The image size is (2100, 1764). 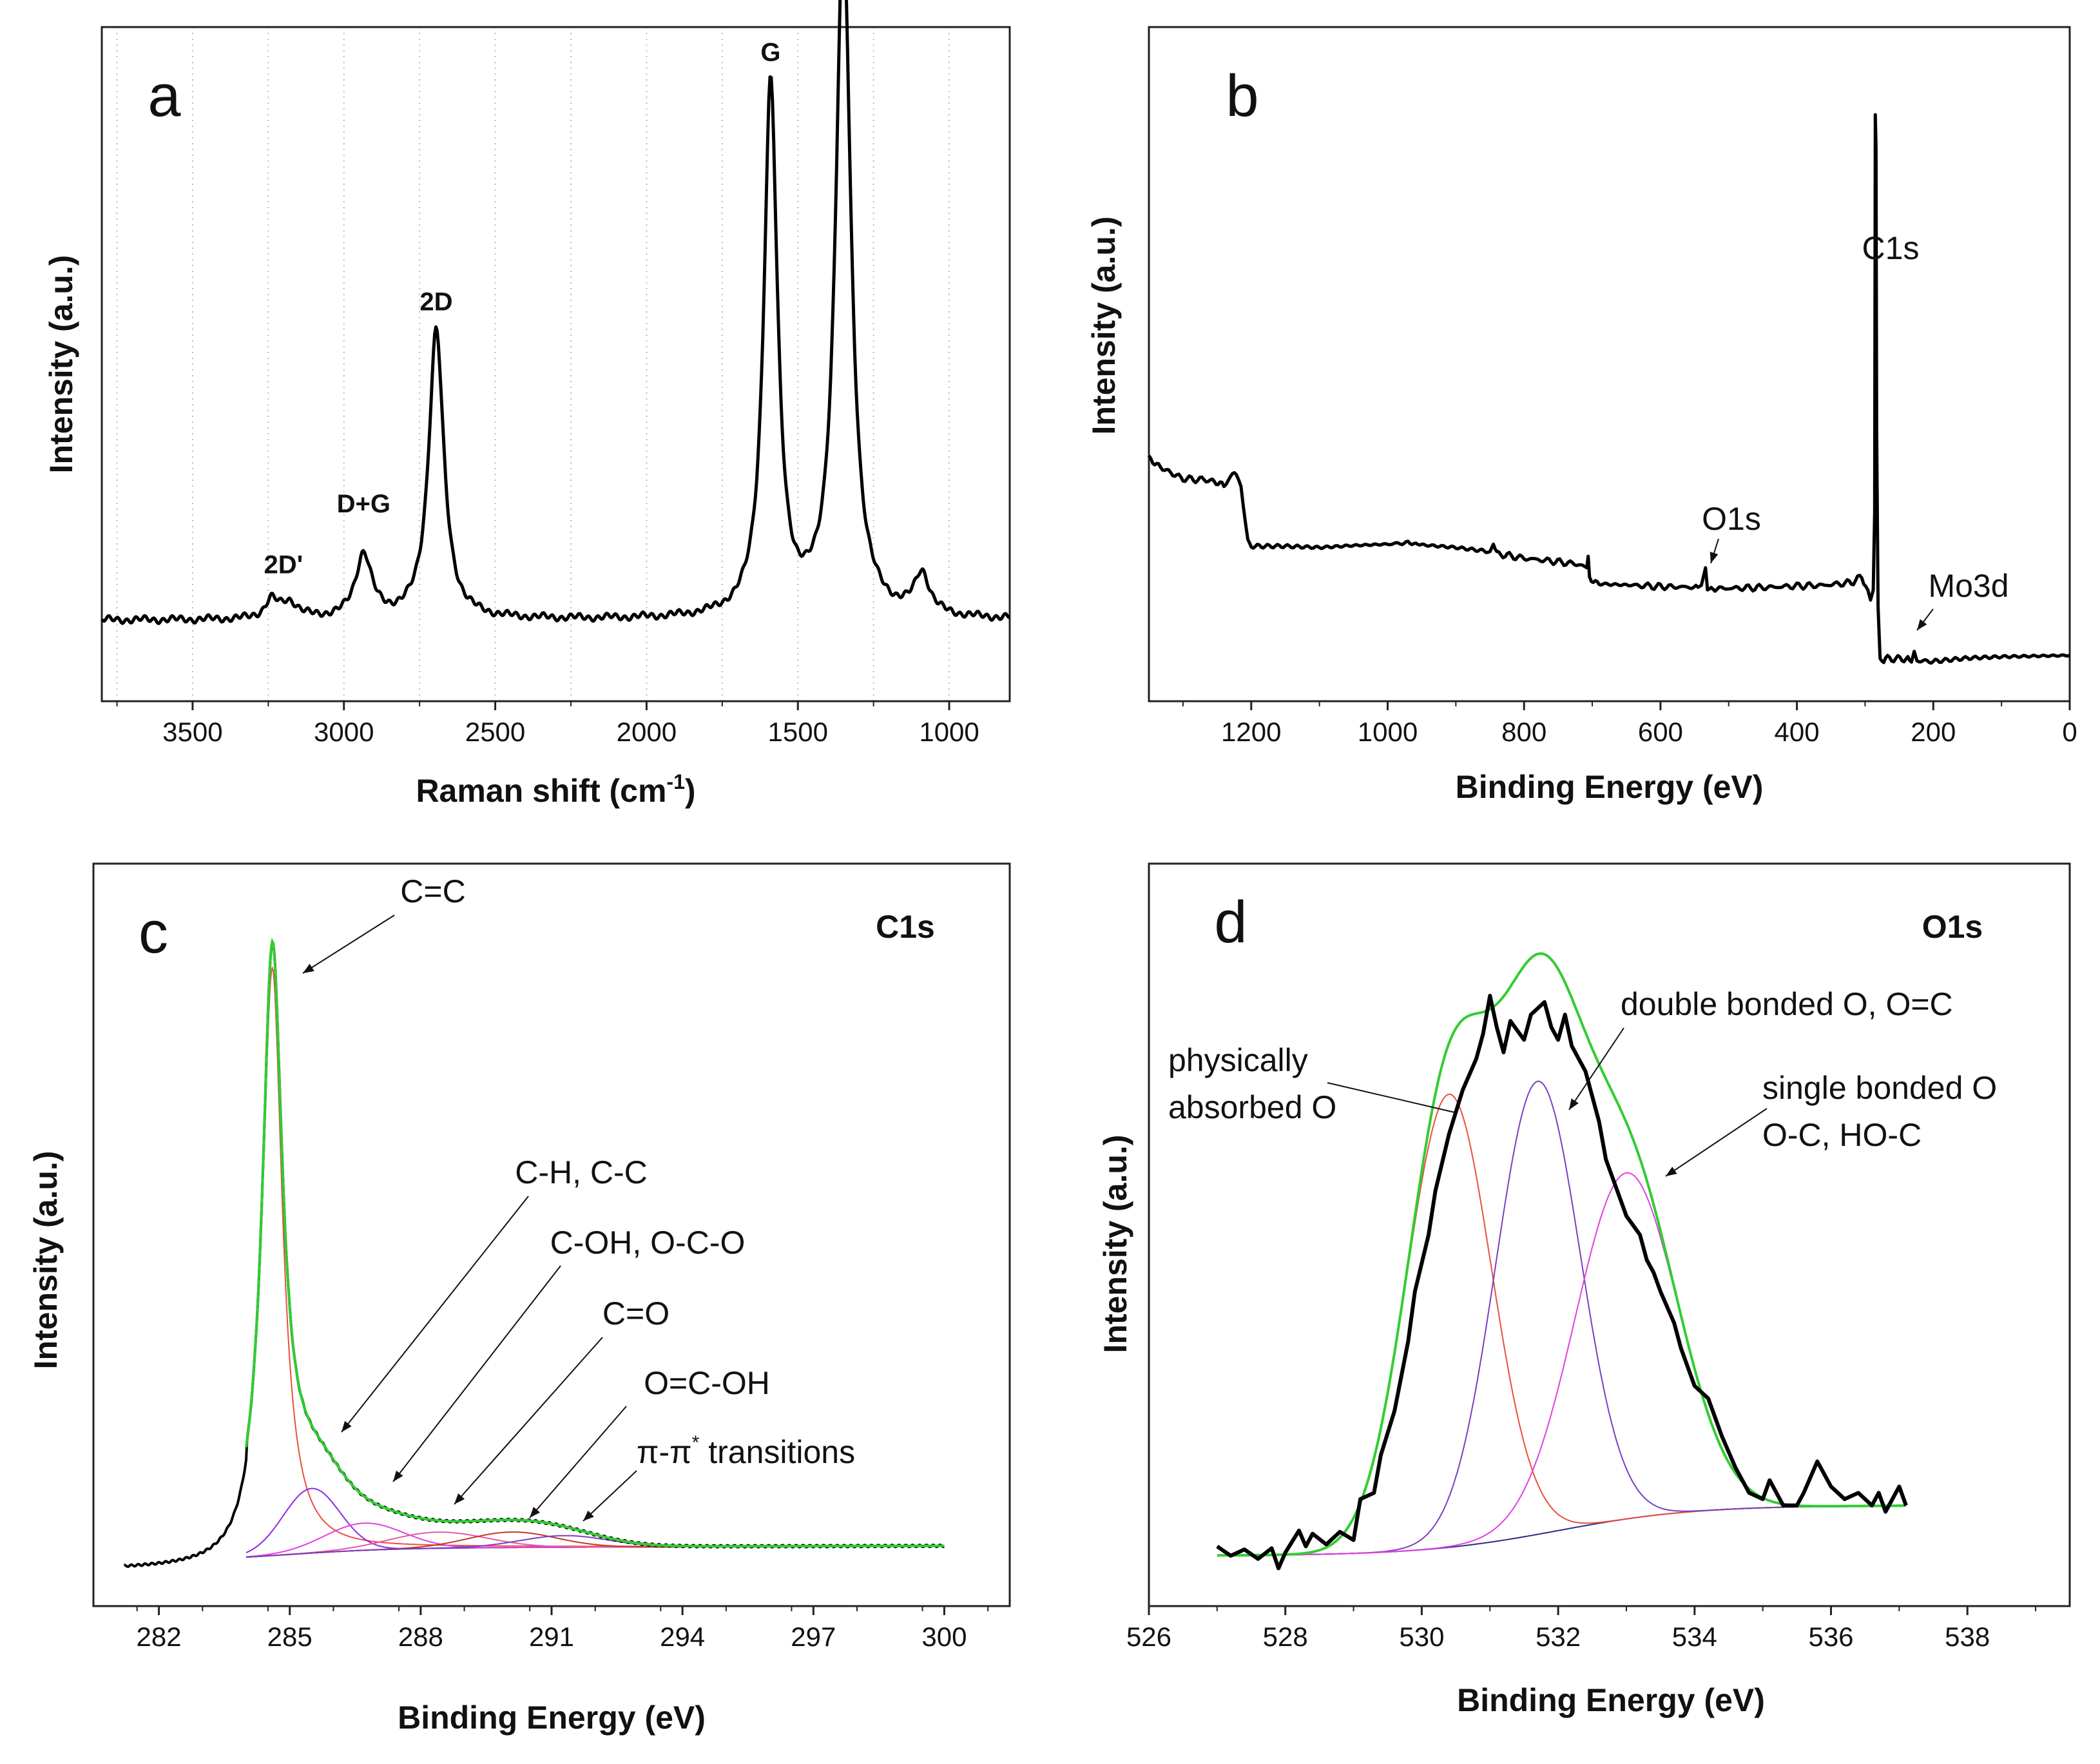 What do you see at coordinates (1558, 1637) in the screenshot?
I see `d-xtick-label: 532` at bounding box center [1558, 1637].